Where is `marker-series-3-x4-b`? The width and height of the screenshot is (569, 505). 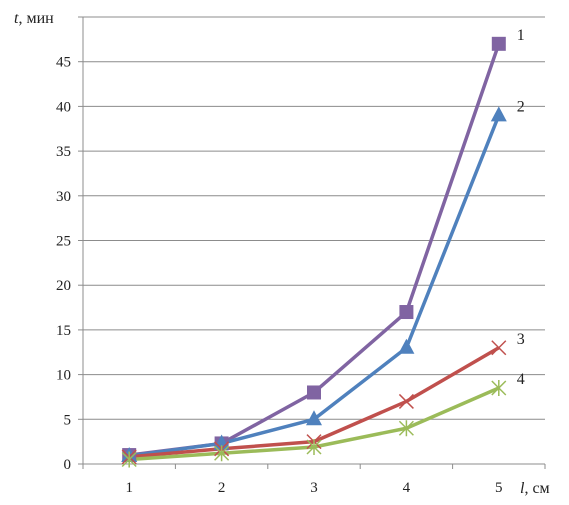 marker-series-3-x4-b is located at coordinates (406, 401).